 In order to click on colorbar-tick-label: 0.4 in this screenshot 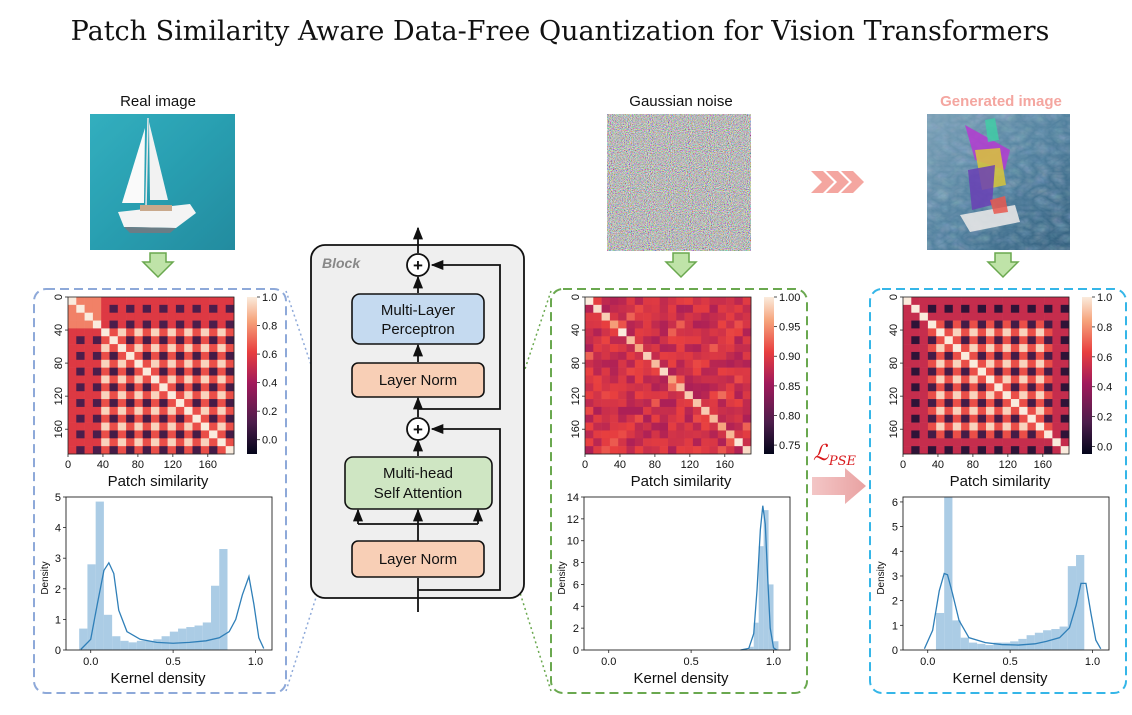, I will do `click(269, 384)`.